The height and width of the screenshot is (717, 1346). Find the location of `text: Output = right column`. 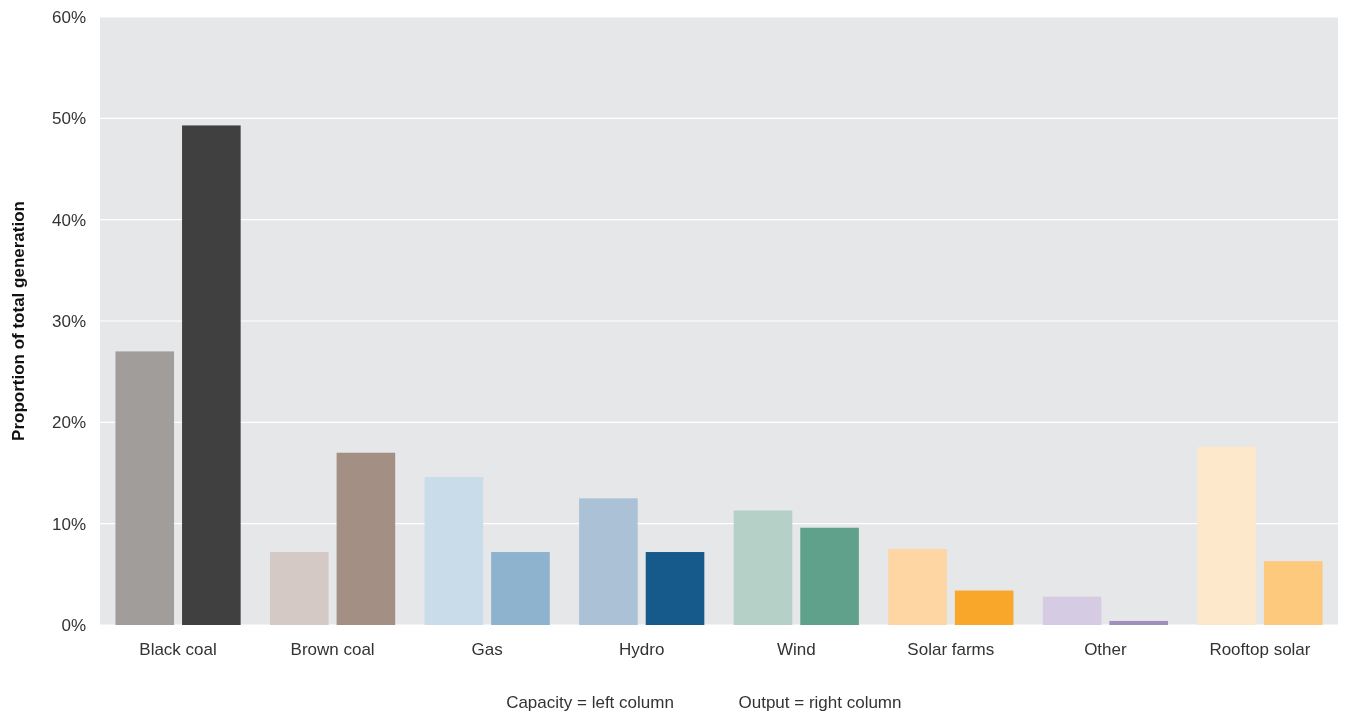

text: Output = right column is located at coordinates (820, 702).